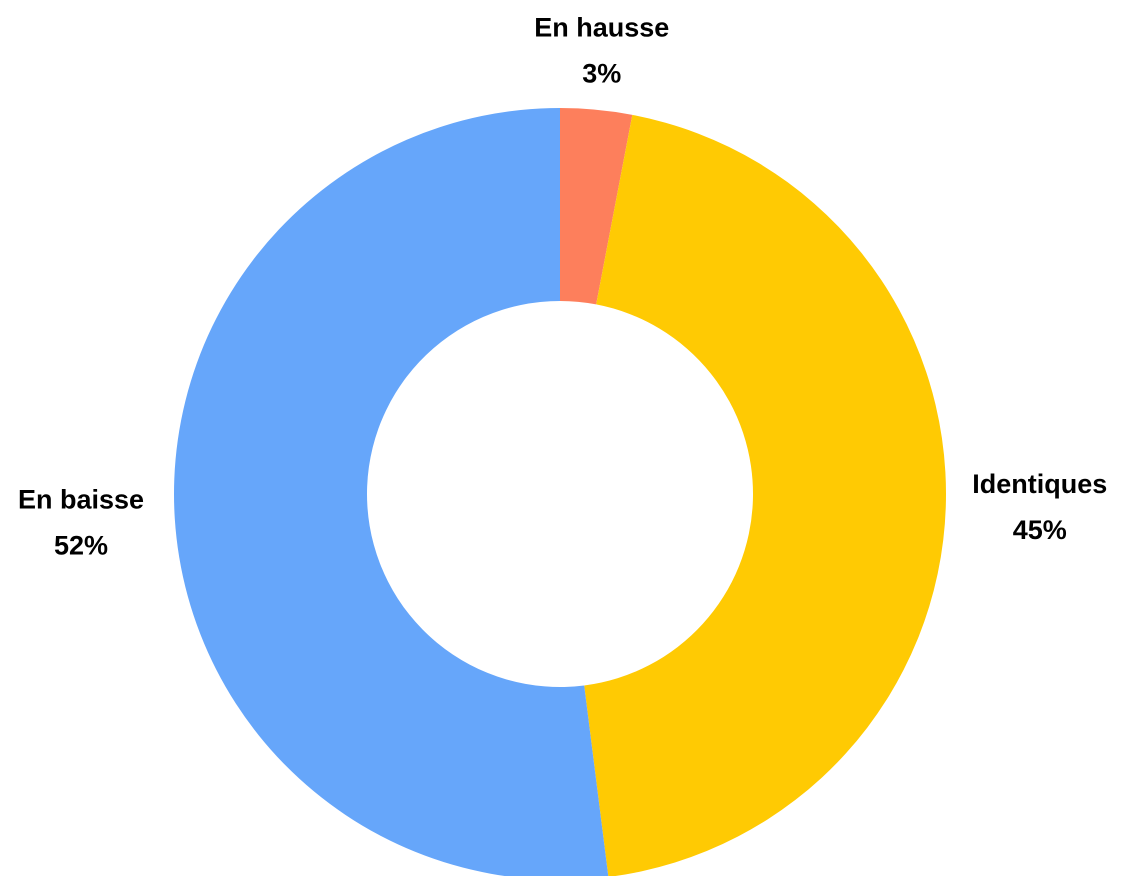  I want to click on slice-value-label: 3%, so click(601, 73).